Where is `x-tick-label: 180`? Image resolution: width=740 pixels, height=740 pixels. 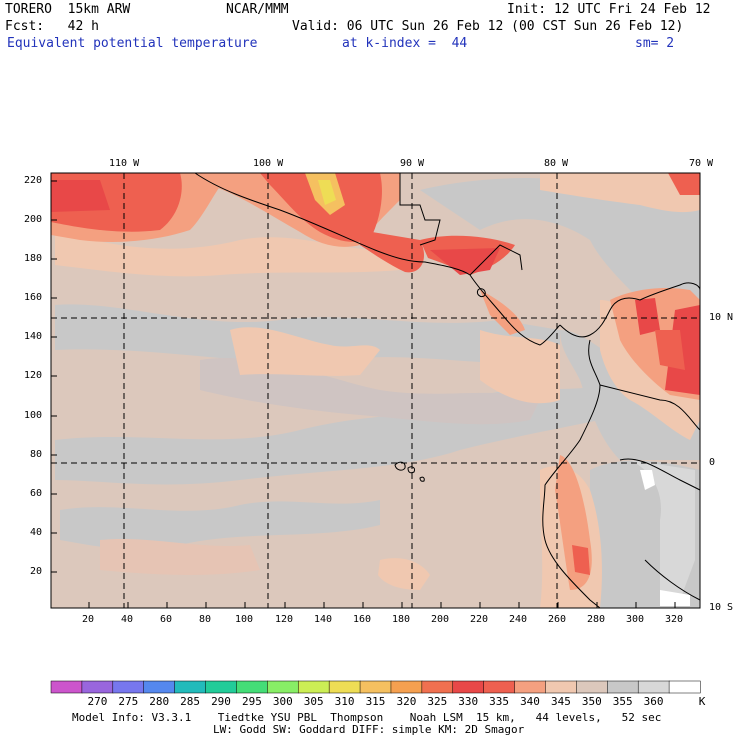
x-tick-label: 180 is located at coordinates (401, 619).